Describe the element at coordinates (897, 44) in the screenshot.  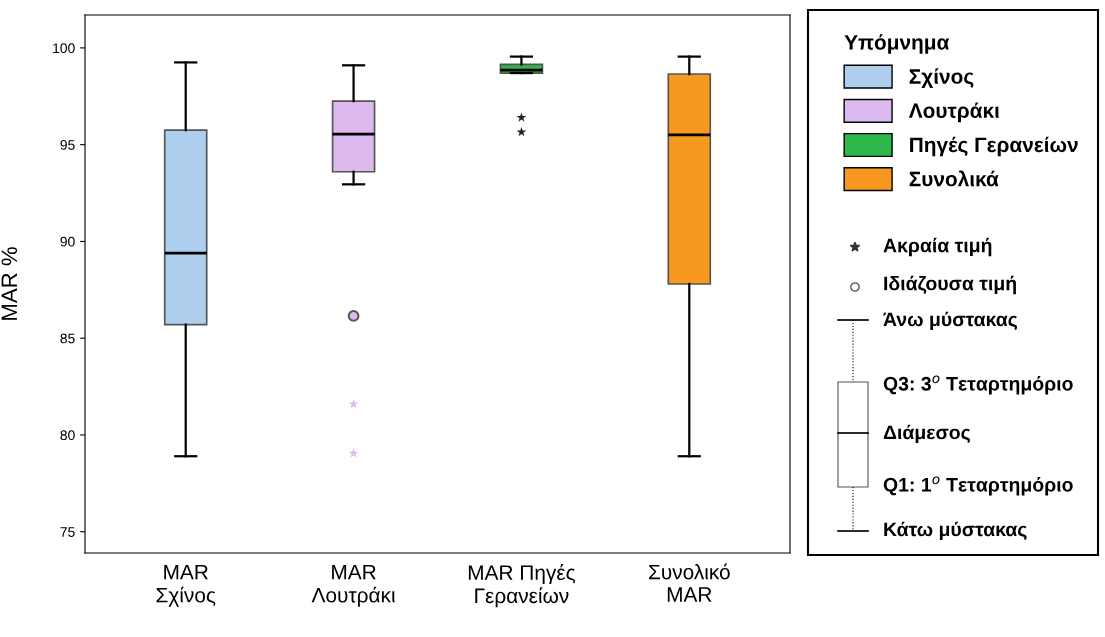
I see `legend-title: Υπόμνημα` at that location.